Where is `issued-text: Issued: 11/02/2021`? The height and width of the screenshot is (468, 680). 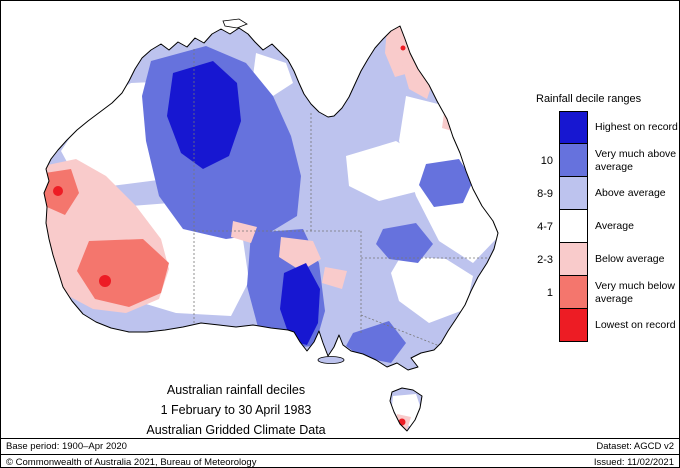 issued-text: Issued: 11/02/2021 is located at coordinates (633, 462).